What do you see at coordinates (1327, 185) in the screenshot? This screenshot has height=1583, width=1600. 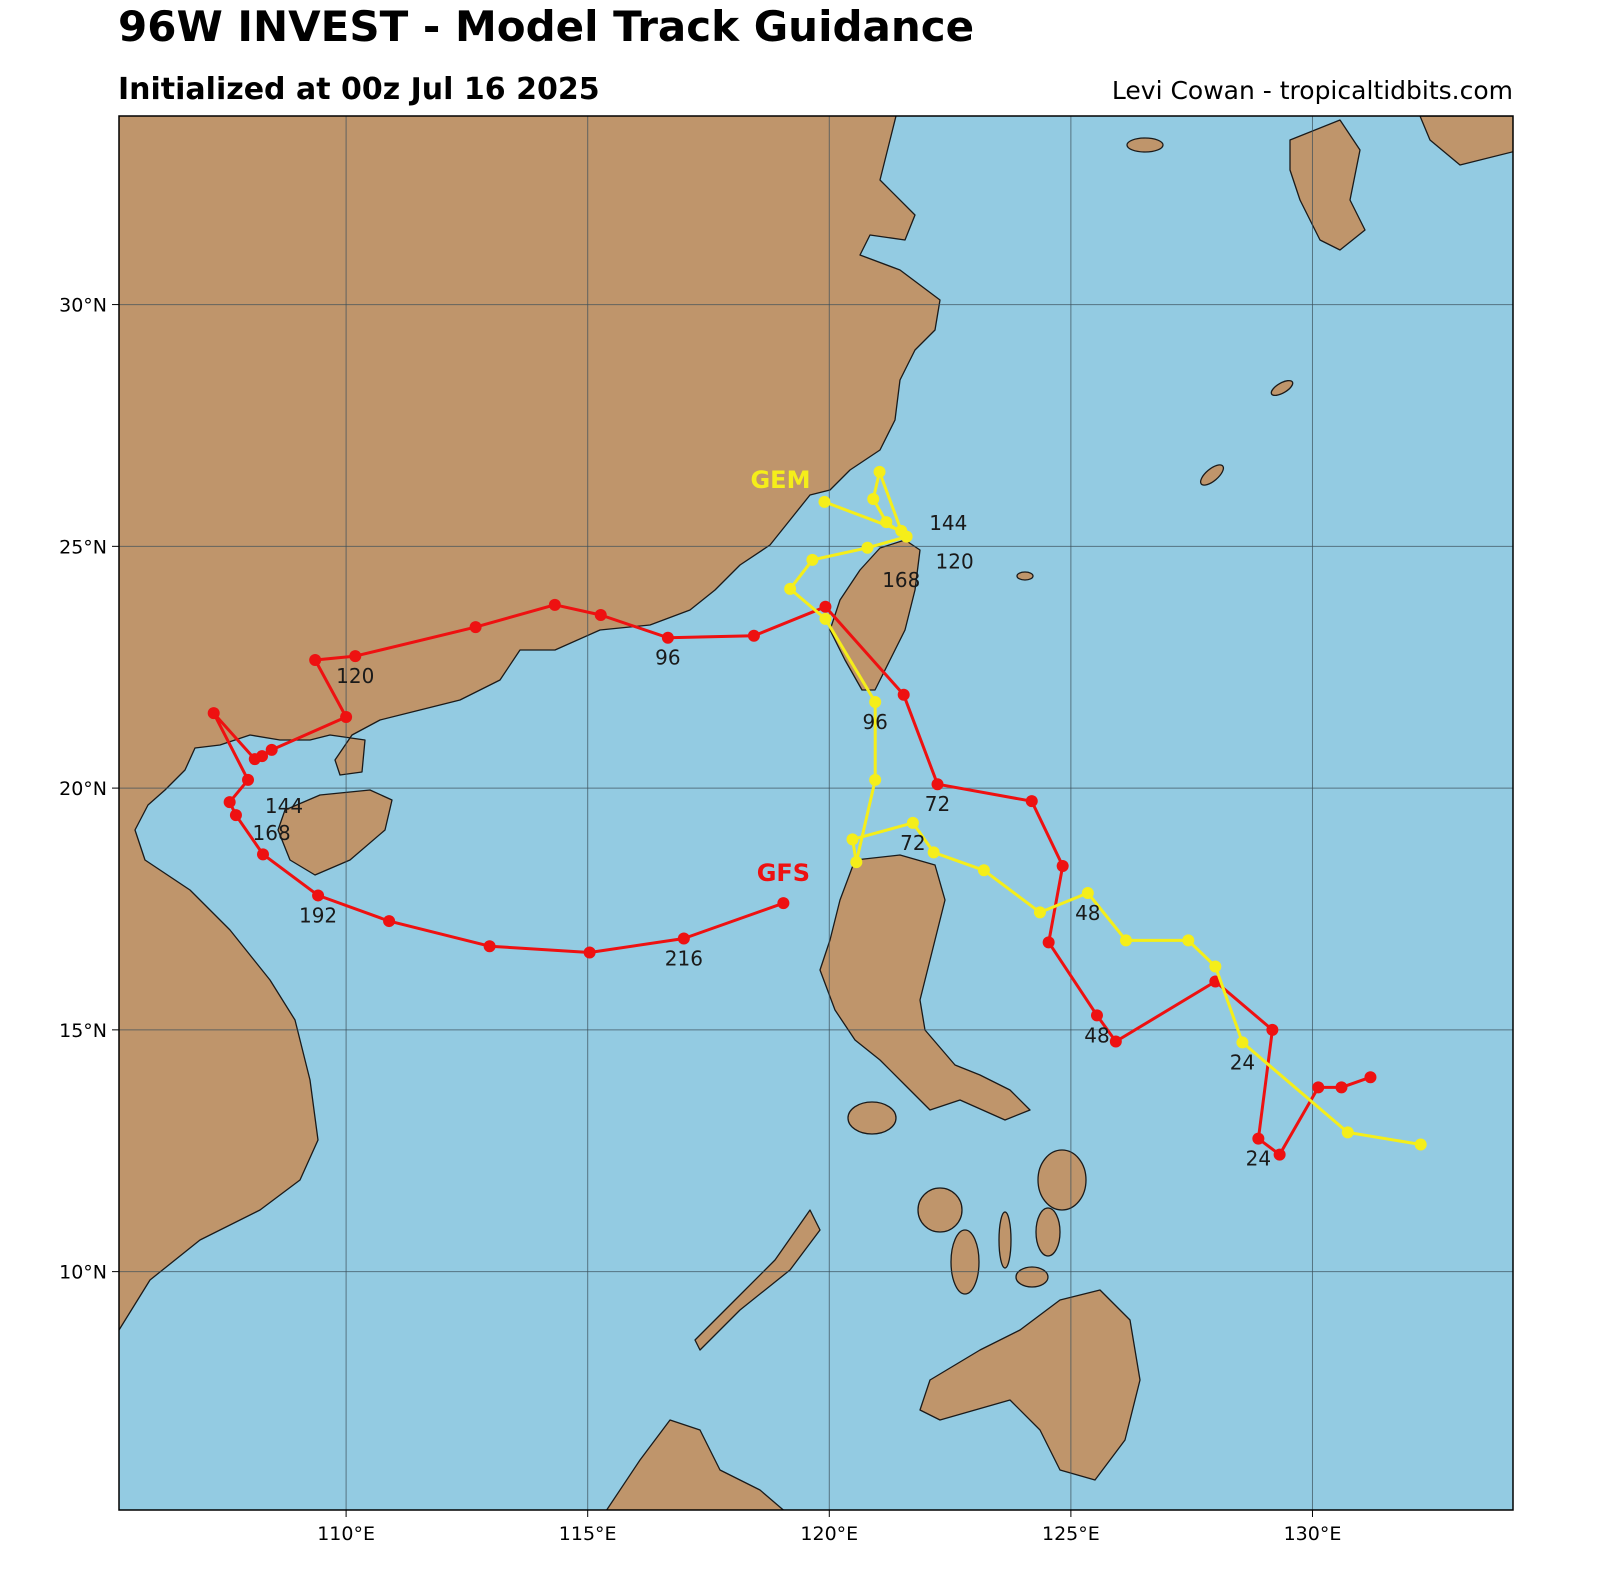 I see `land-kyushu` at bounding box center [1327, 185].